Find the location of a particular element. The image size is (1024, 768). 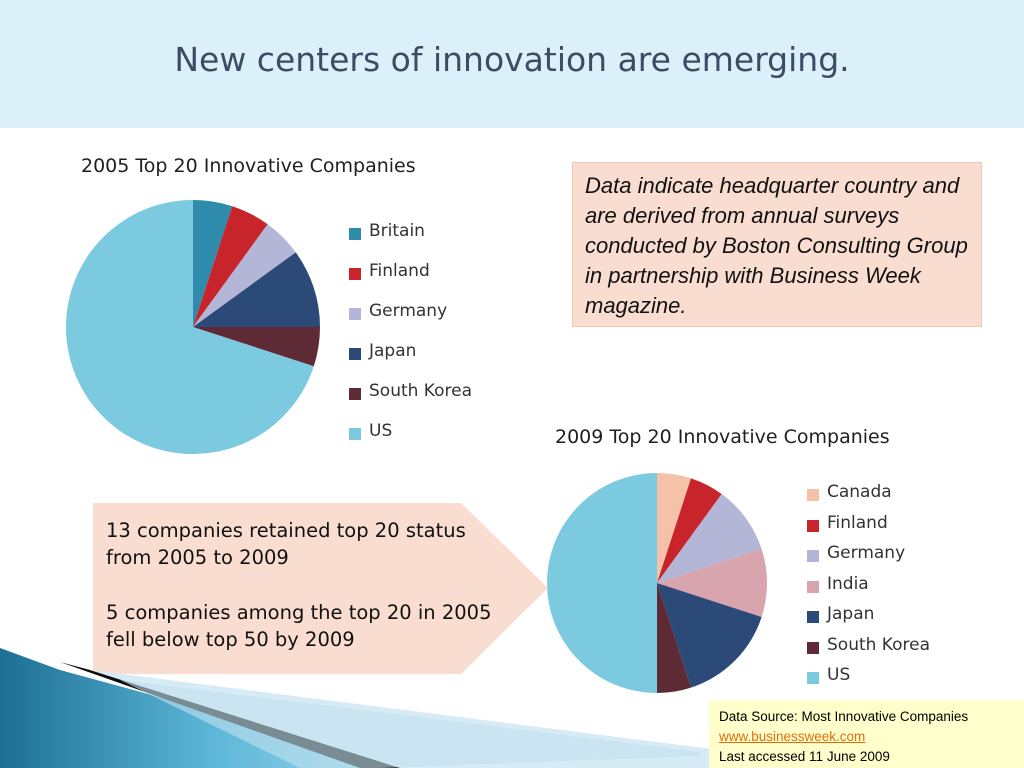

callout-arrow is located at coordinates (320, 588).